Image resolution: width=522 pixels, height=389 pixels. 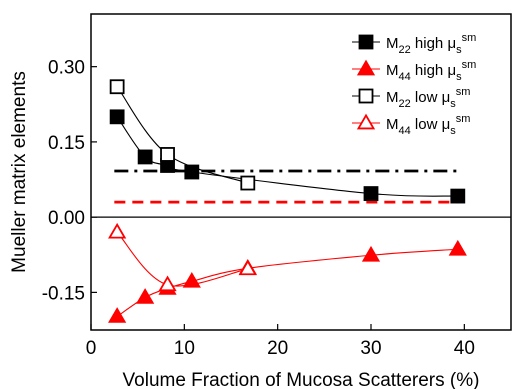 What do you see at coordinates (428, 98) in the screenshot?
I see `legend-label: M22 low μssm` at bounding box center [428, 98].